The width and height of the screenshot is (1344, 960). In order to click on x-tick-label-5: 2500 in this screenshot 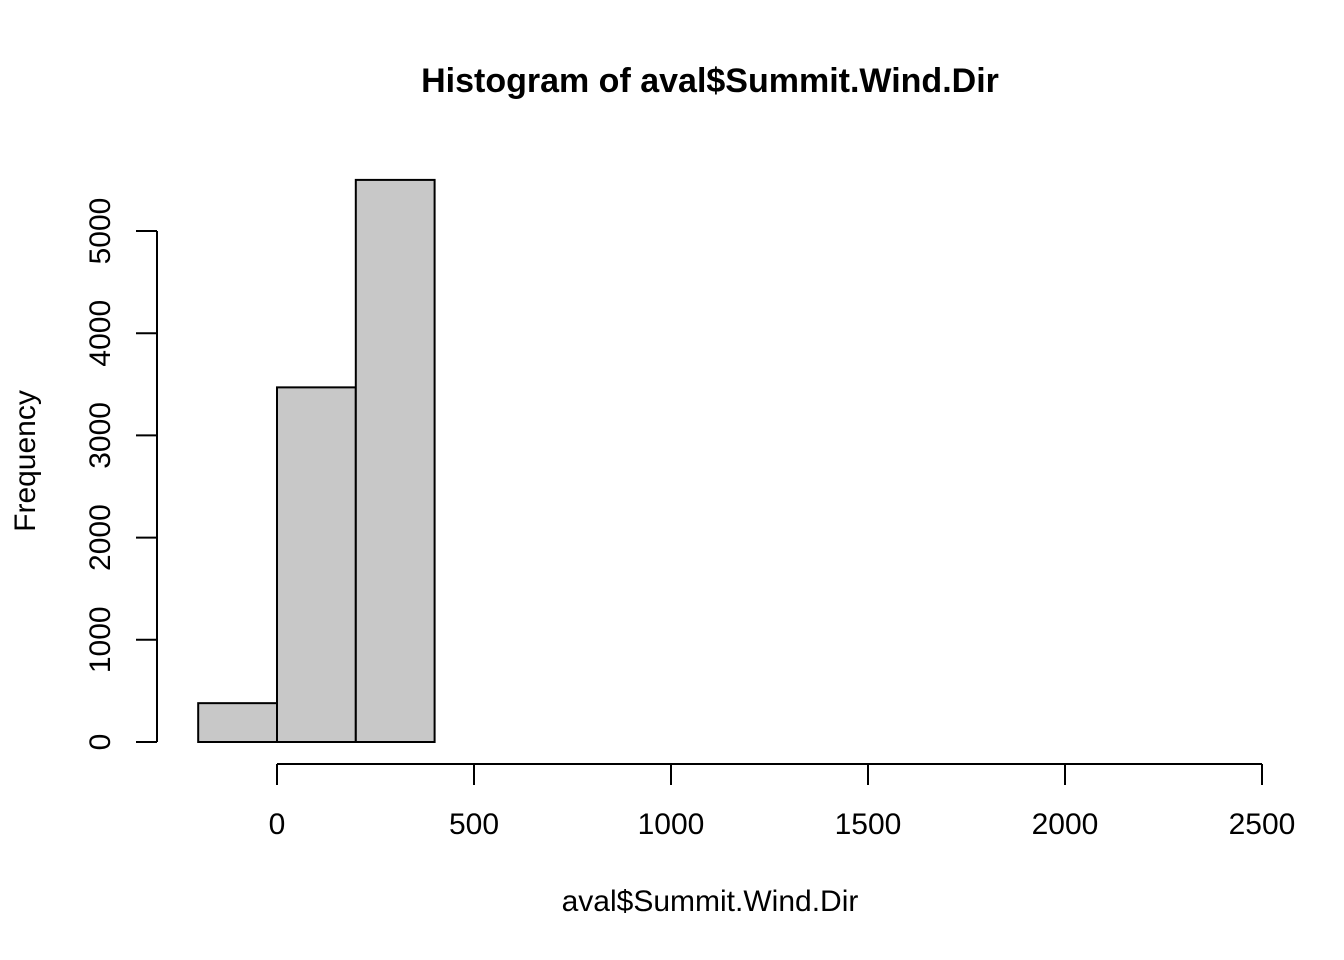, I will do `click(1262, 824)`.